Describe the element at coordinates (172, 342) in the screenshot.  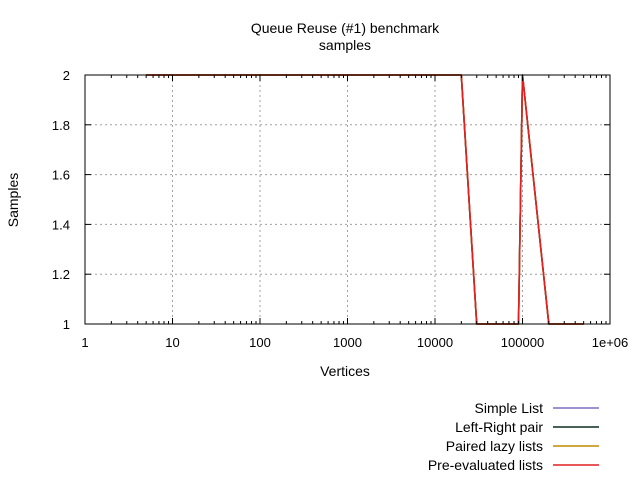
I see `x-tick-label: 10` at that location.